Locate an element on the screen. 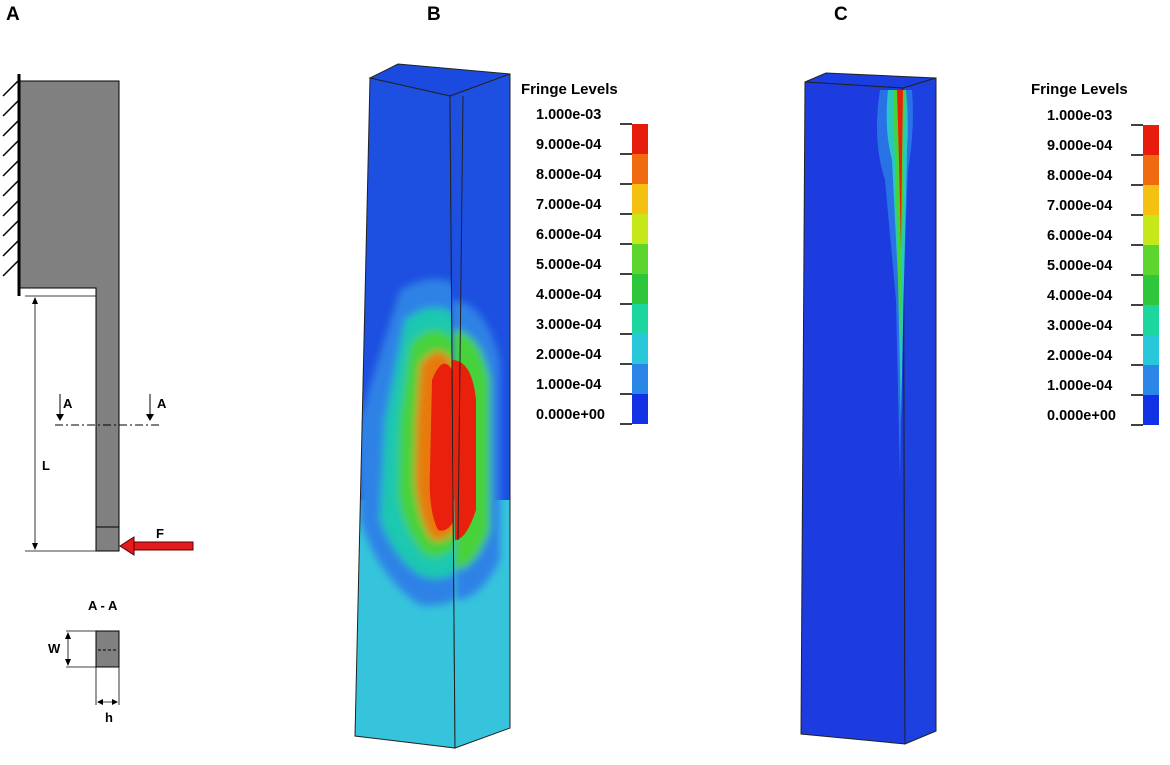 The height and width of the screenshot is (765, 1170). legend-b-level: 7.000e-04 is located at coordinates (569, 205).